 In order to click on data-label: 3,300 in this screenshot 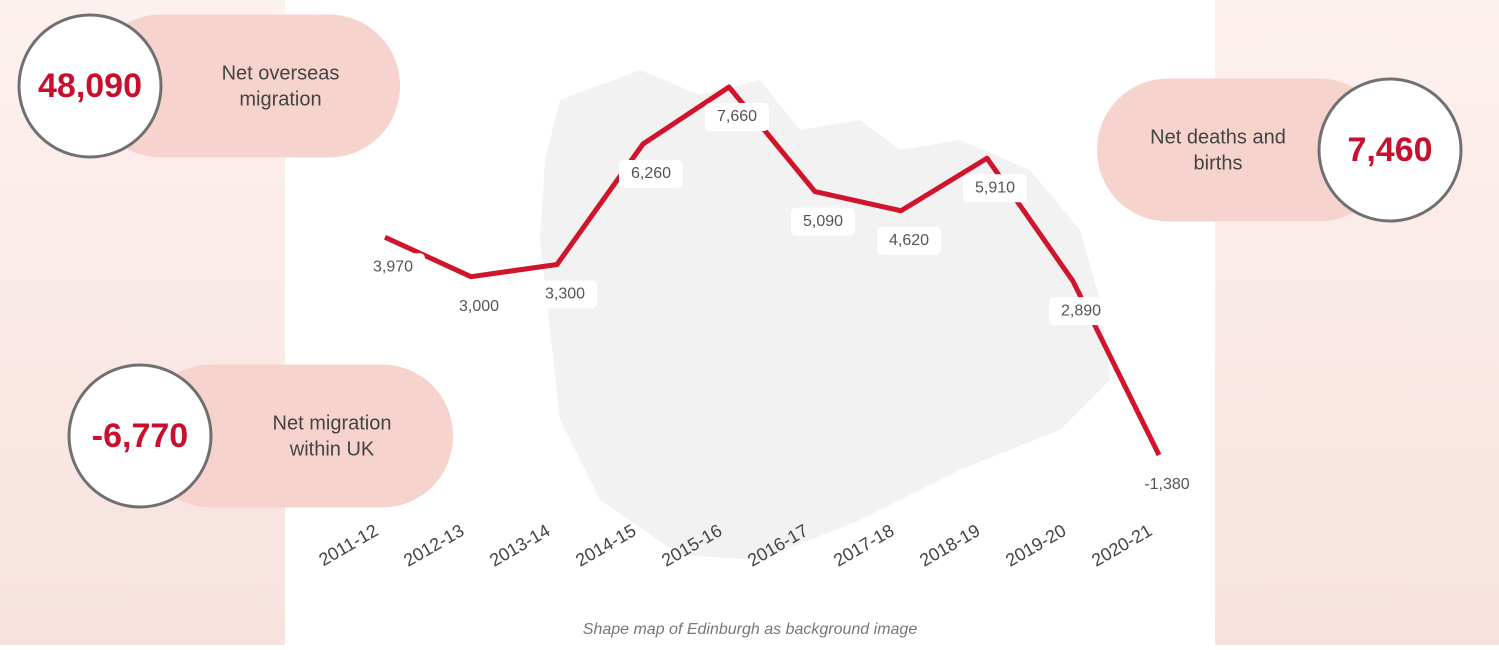, I will do `click(565, 294)`.